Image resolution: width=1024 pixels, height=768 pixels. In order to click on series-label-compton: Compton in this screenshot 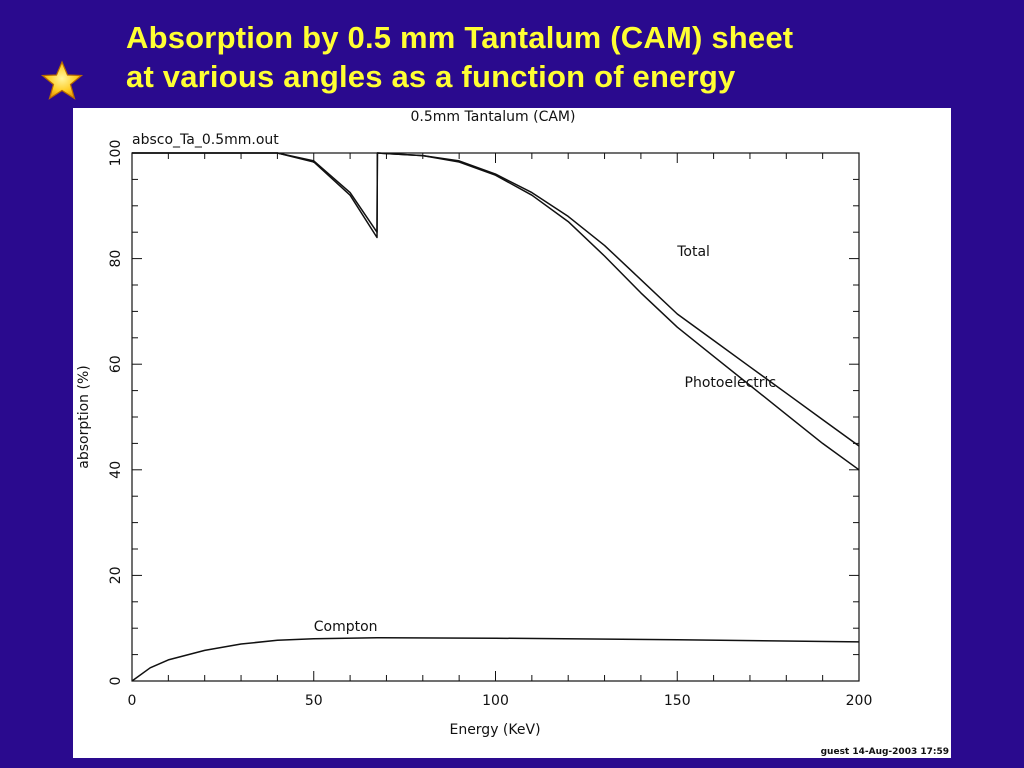, I will do `click(346, 627)`.